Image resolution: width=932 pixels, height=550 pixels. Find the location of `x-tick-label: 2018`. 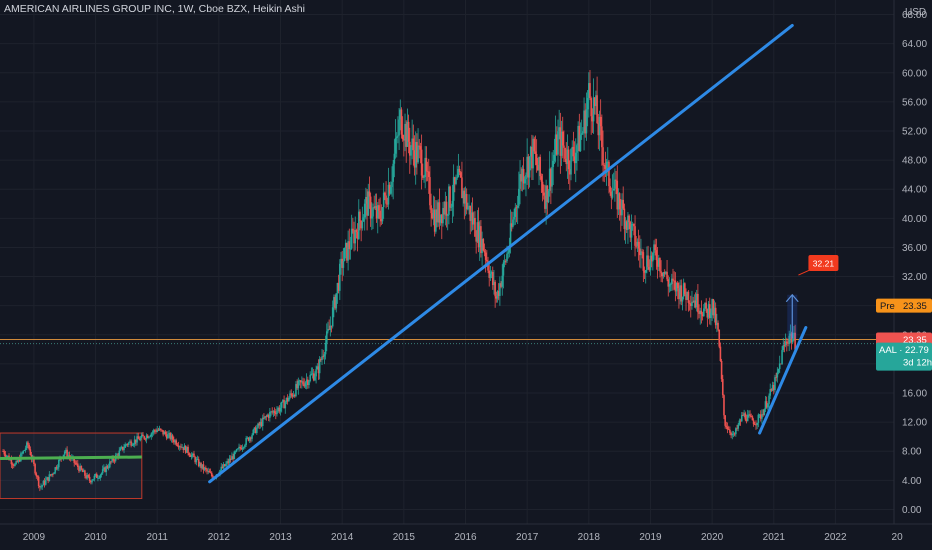

x-tick-label: 2018 is located at coordinates (589, 537).